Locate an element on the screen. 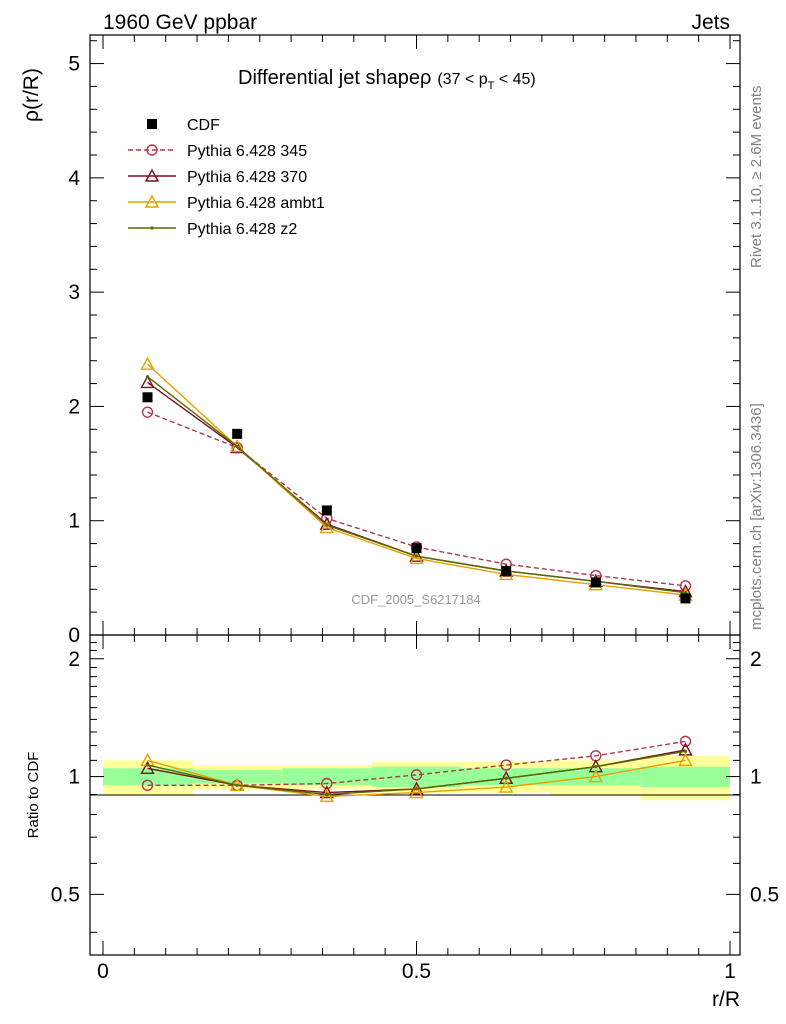 The image size is (786, 1024). y-tick-label: 3 is located at coordinates (74, 292).